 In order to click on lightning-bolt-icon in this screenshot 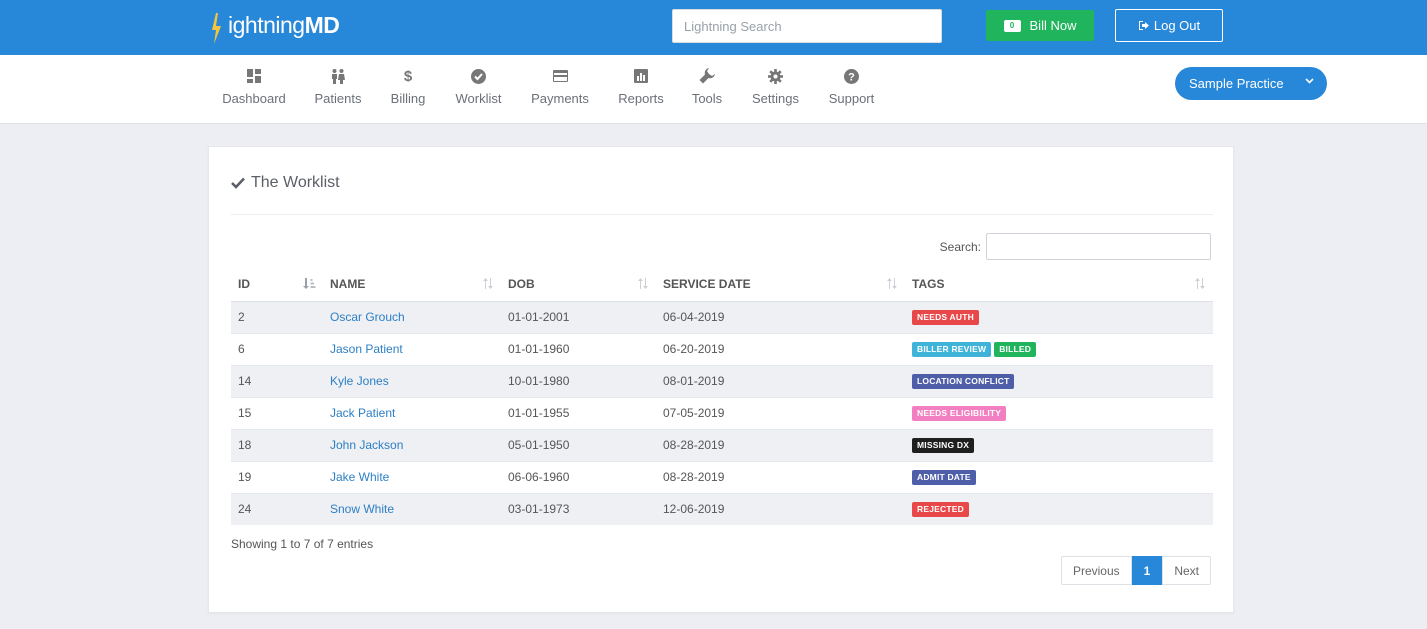, I will do `click(216, 28)`.